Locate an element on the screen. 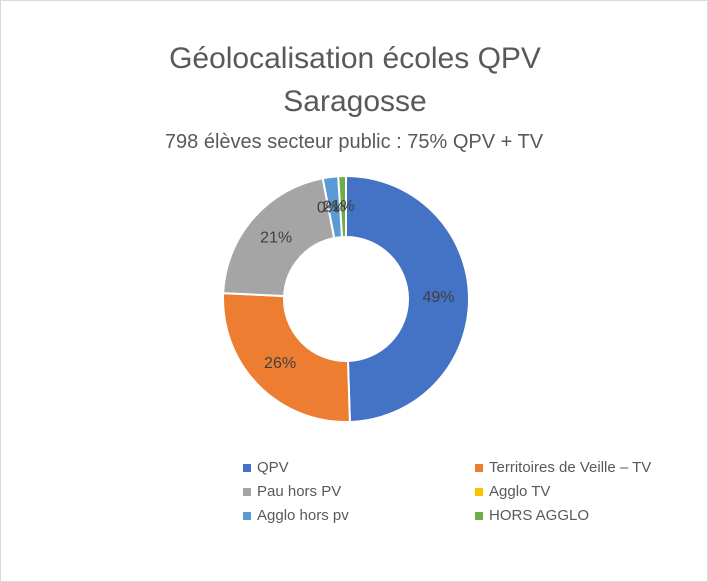 This screenshot has width=708, height=582. data-label: 0% is located at coordinates (328, 207).